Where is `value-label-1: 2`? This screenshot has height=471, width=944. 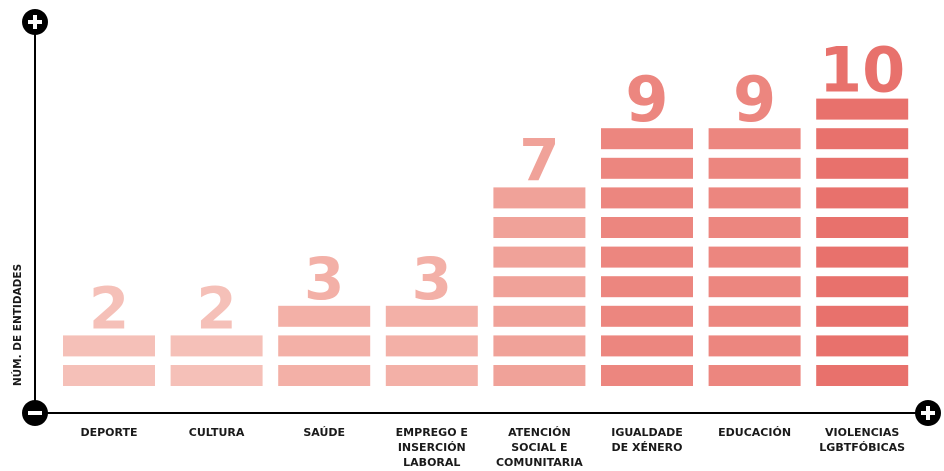 value-label-1: 2 is located at coordinates (109, 308).